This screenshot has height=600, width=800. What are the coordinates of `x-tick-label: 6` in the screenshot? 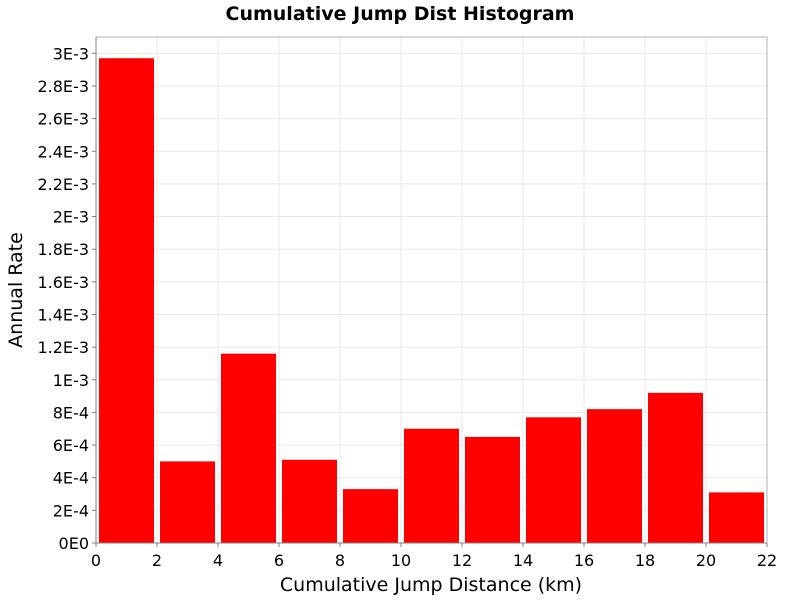 It's located at (279, 560).